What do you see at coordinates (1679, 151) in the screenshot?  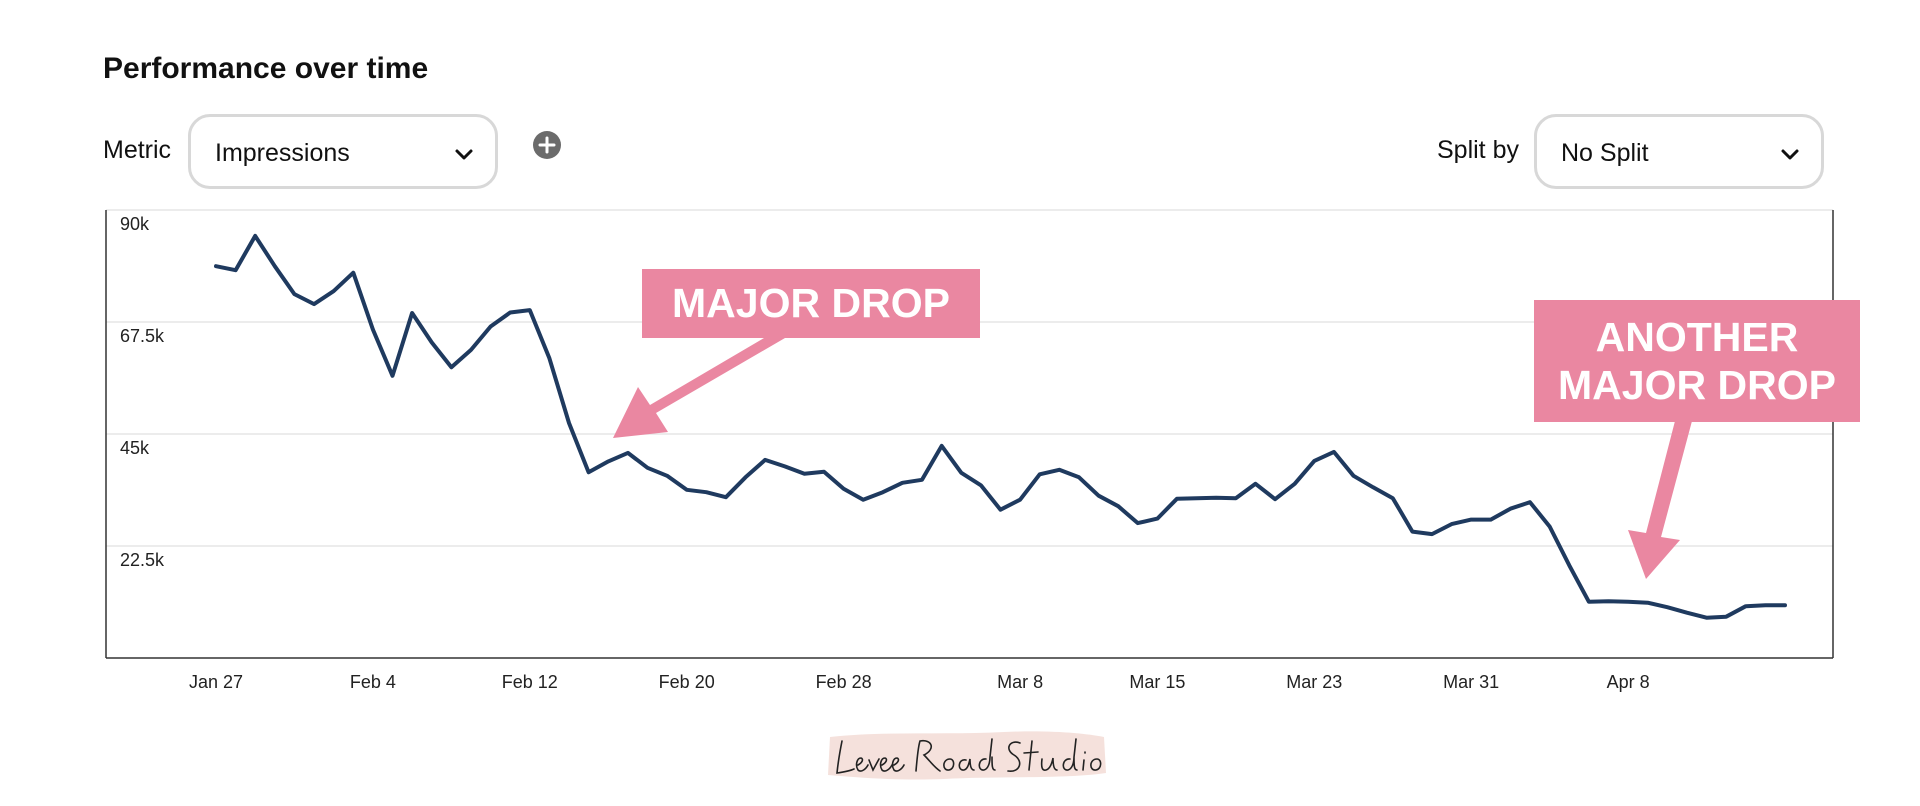 I see `split-by-dropdown: No Split` at bounding box center [1679, 151].